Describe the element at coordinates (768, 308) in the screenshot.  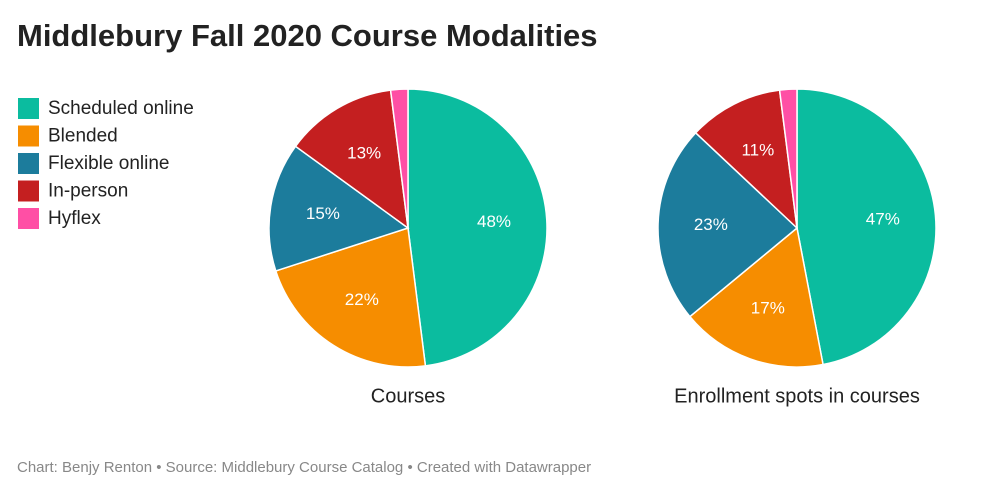
I see `slice-label: 17%` at that location.